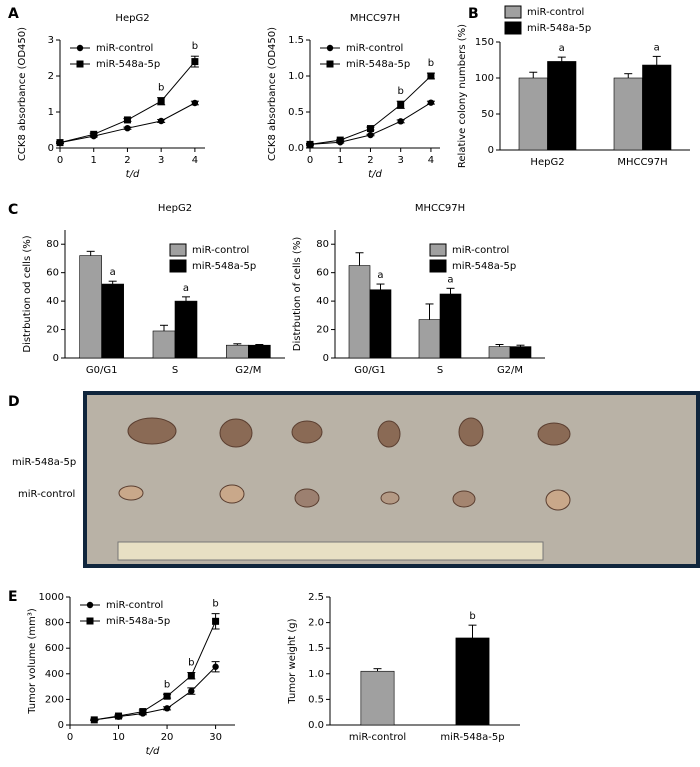 This screenshot has height=767, width=700. I want to click on y-tick-label: 50, so click(487, 114).